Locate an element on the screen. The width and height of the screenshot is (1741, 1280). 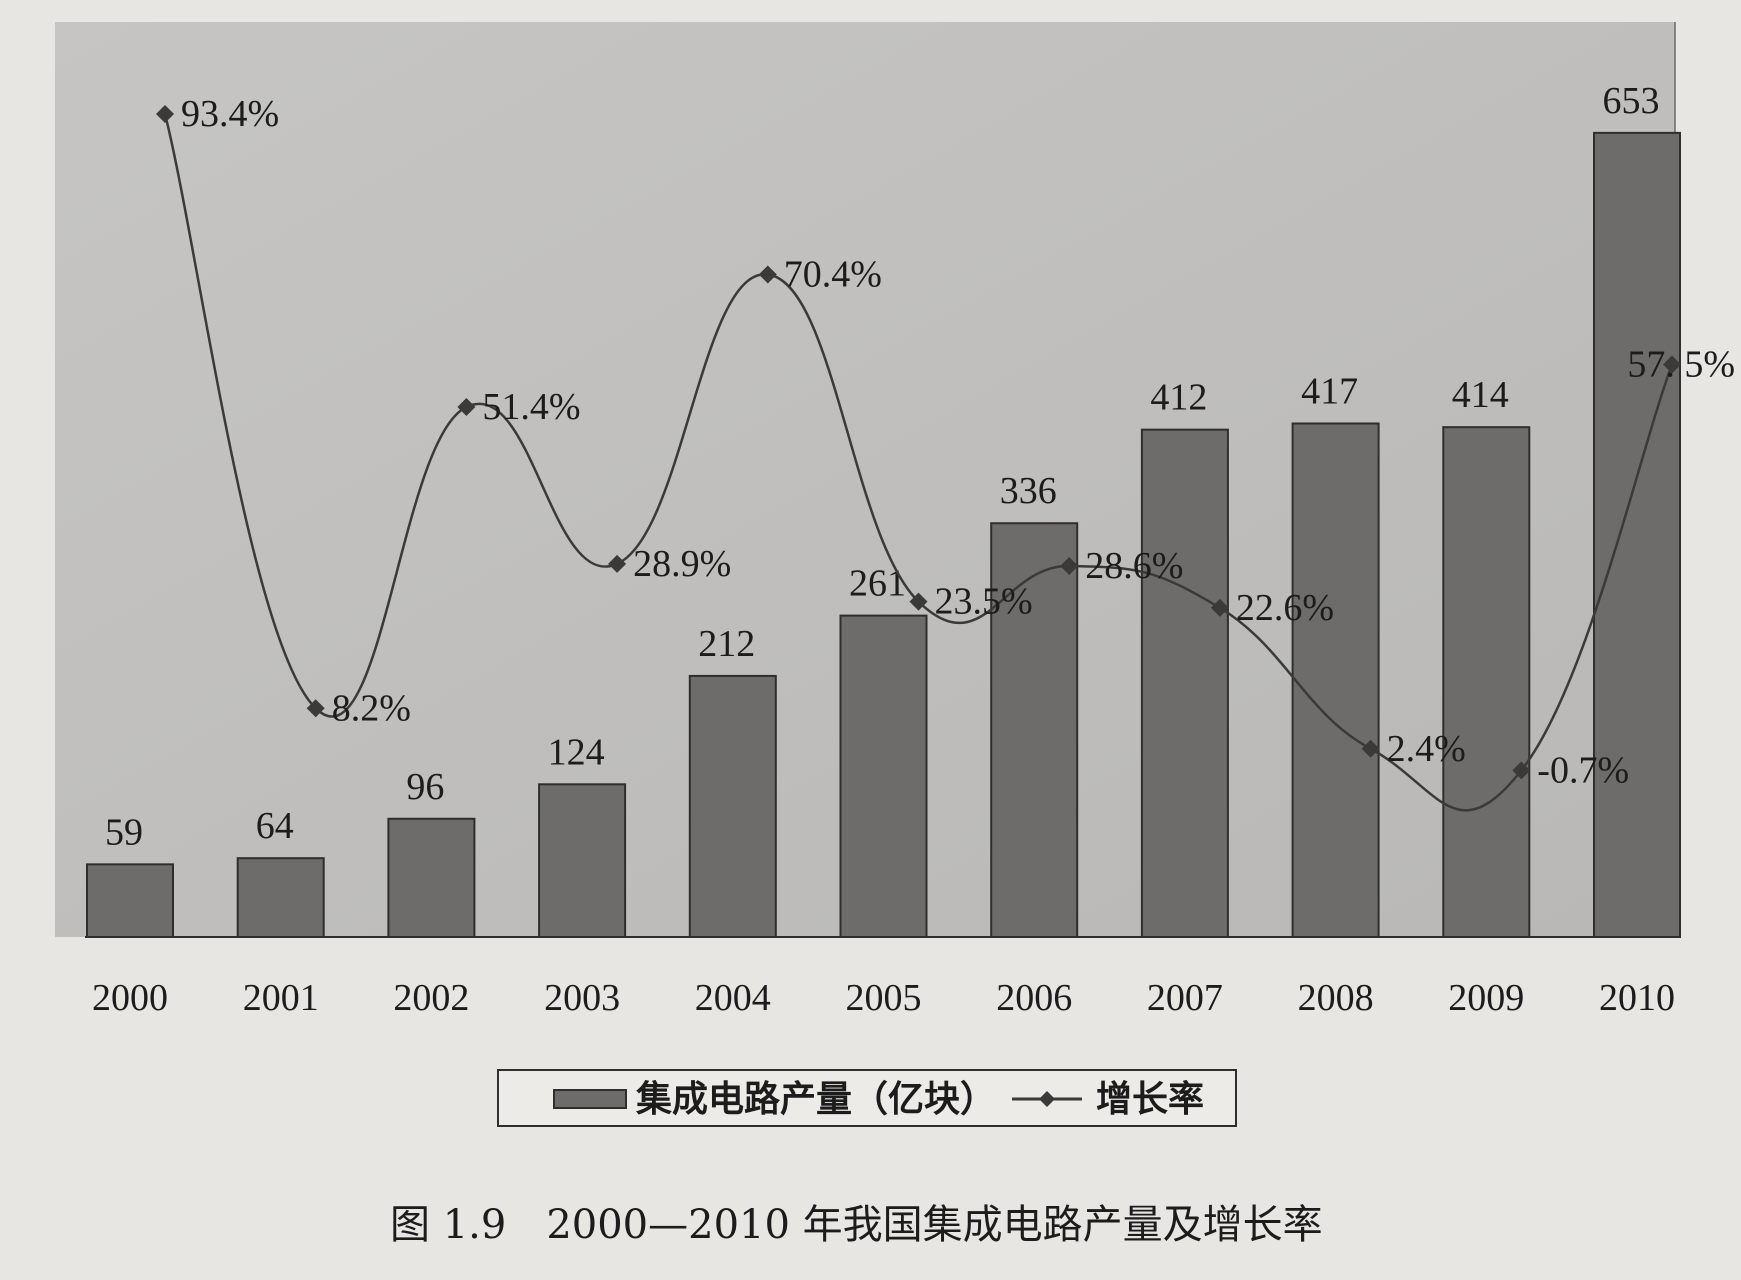
bar-2002 is located at coordinates (431, 877).